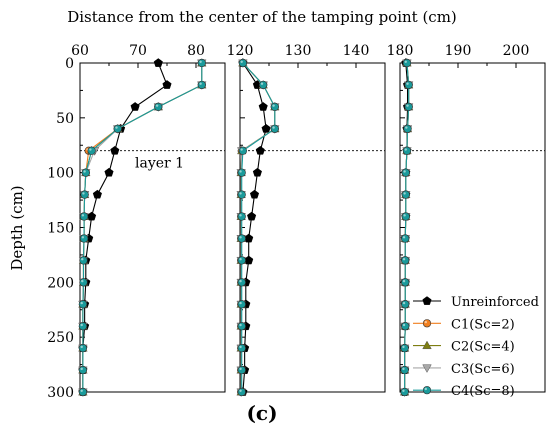 The height and width of the screenshot is (435, 550). What do you see at coordinates (60, 393) in the screenshot?
I see `y-tick-label: 300` at bounding box center [60, 393].